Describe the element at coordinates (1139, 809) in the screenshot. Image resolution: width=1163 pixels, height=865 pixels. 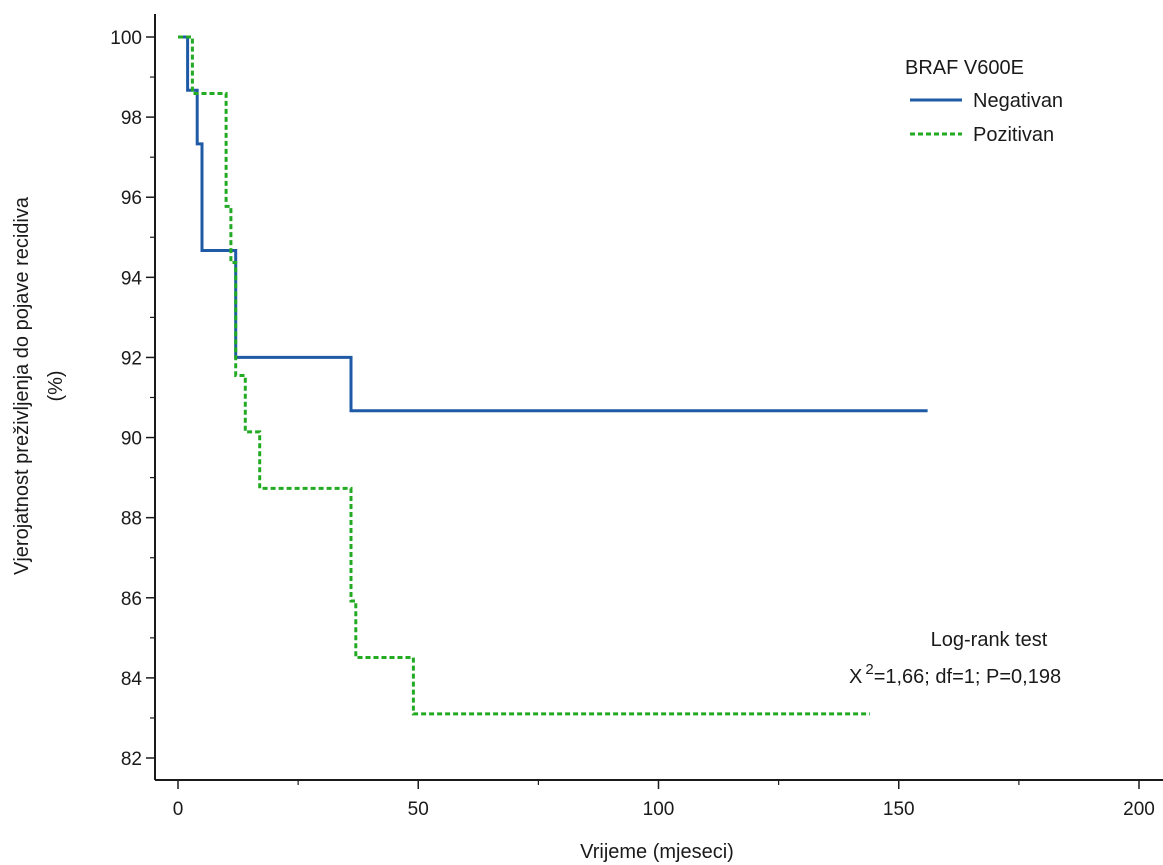
I see `x-tick-label-200: 200` at that location.